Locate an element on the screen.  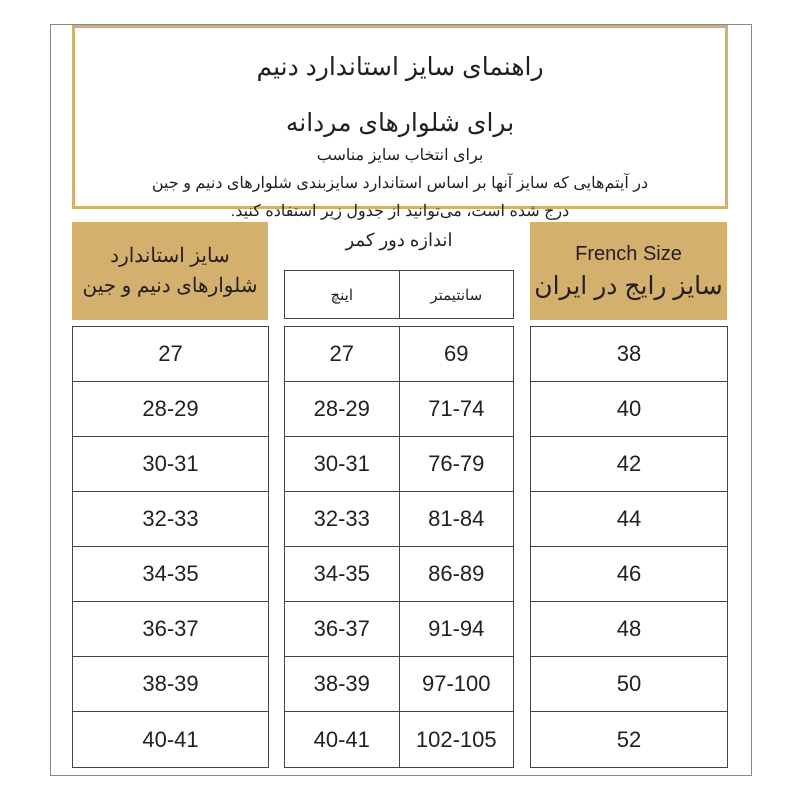
table-row: 28-29 71-74 is located at coordinates (399, 409).